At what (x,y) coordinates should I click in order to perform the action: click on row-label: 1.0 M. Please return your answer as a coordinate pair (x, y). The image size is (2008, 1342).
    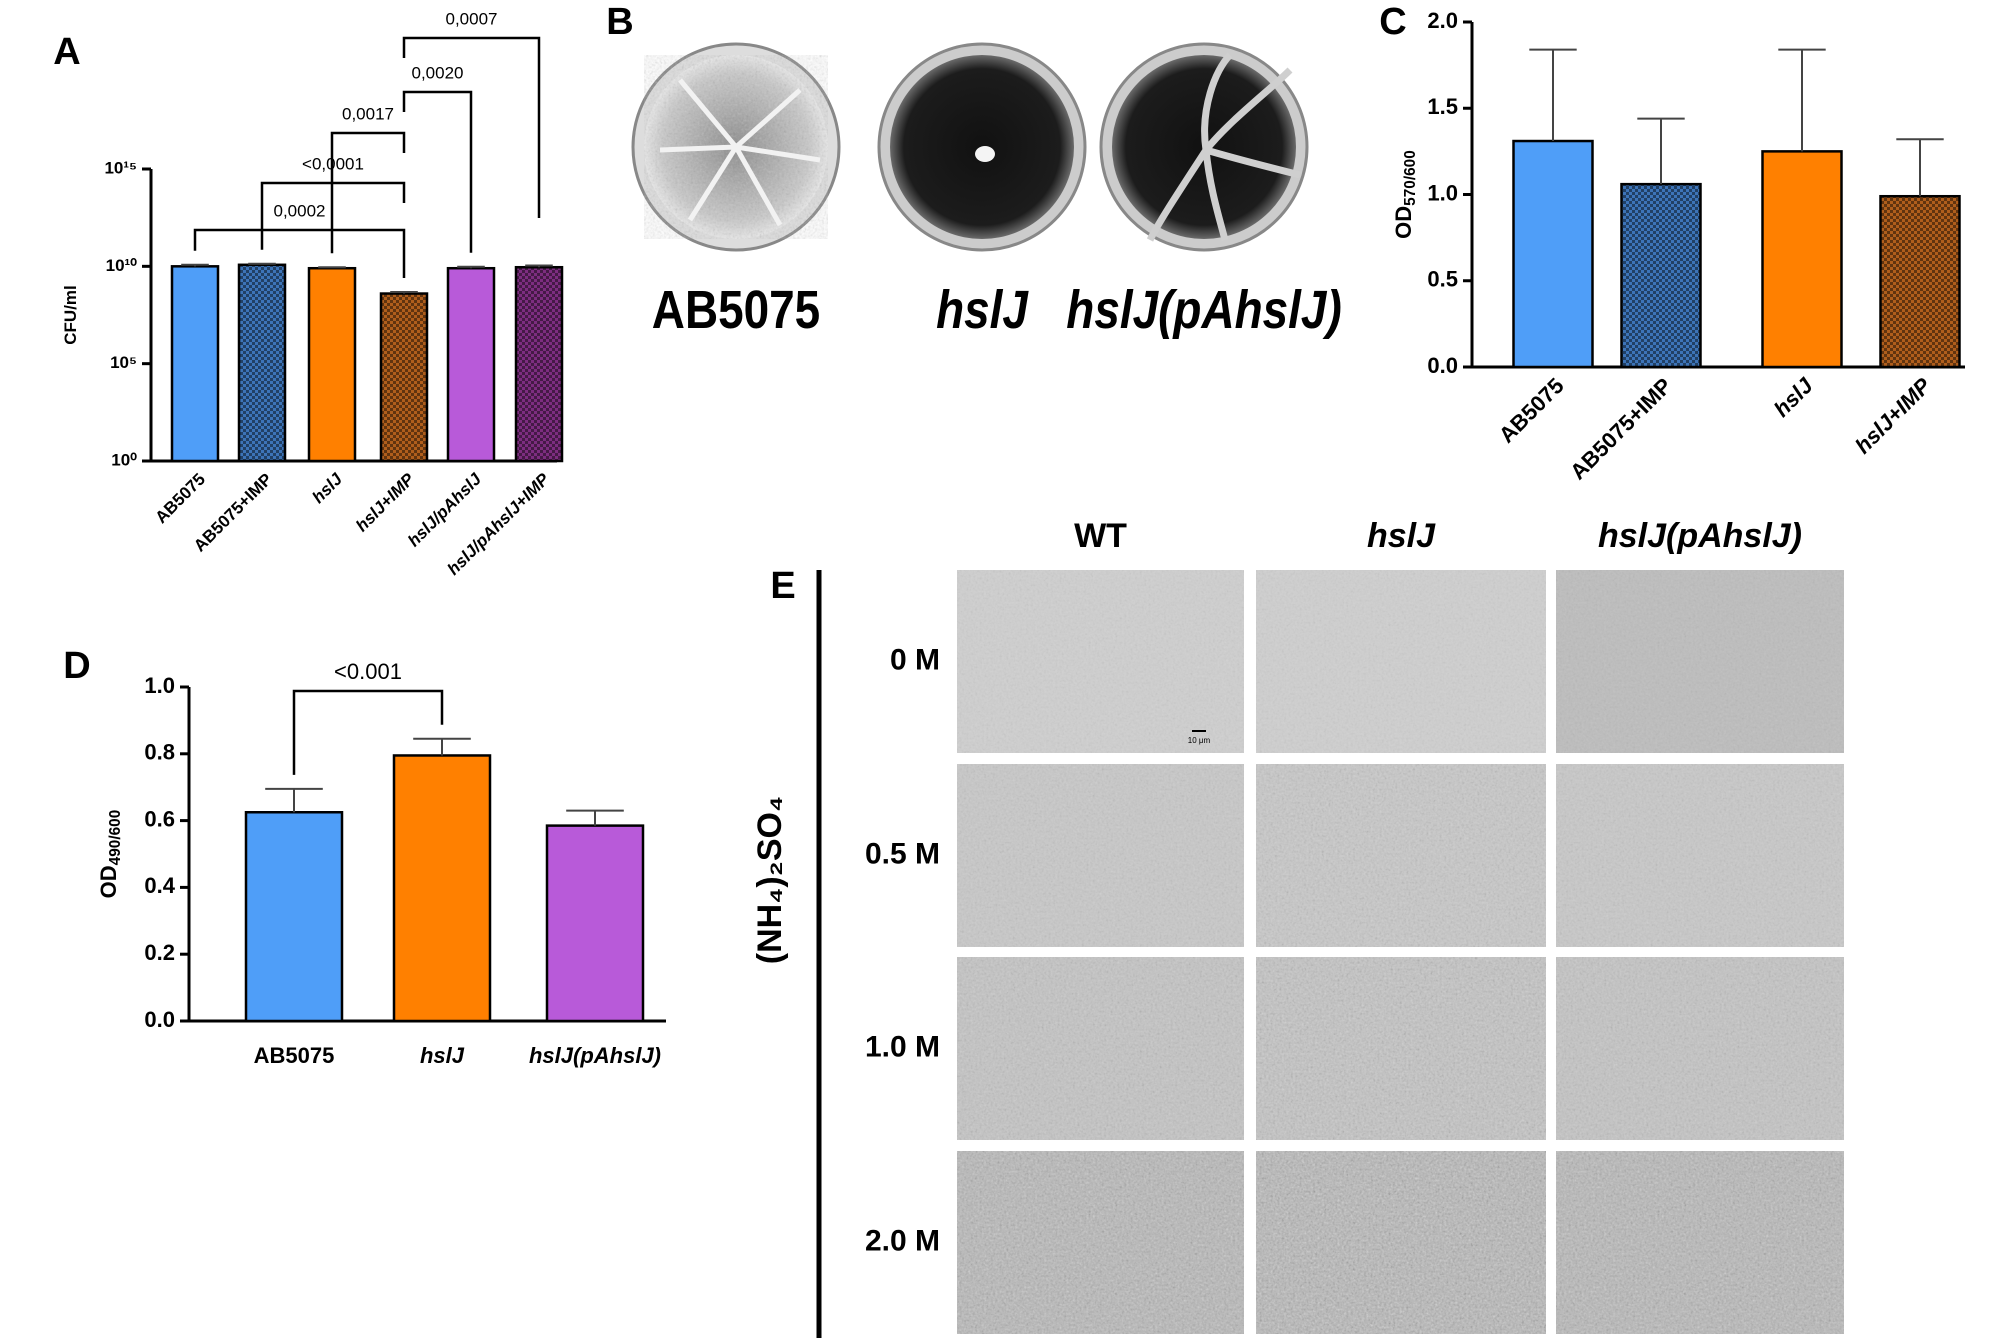
    Looking at the image, I should click on (902, 1046).